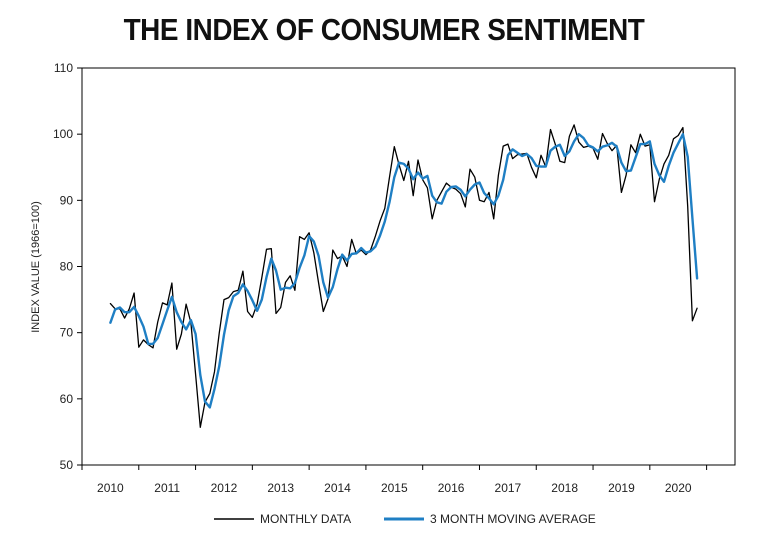 This screenshot has height=537, width=768. Describe the element at coordinates (67, 465) in the screenshot. I see `y-tick-label: 50` at that location.